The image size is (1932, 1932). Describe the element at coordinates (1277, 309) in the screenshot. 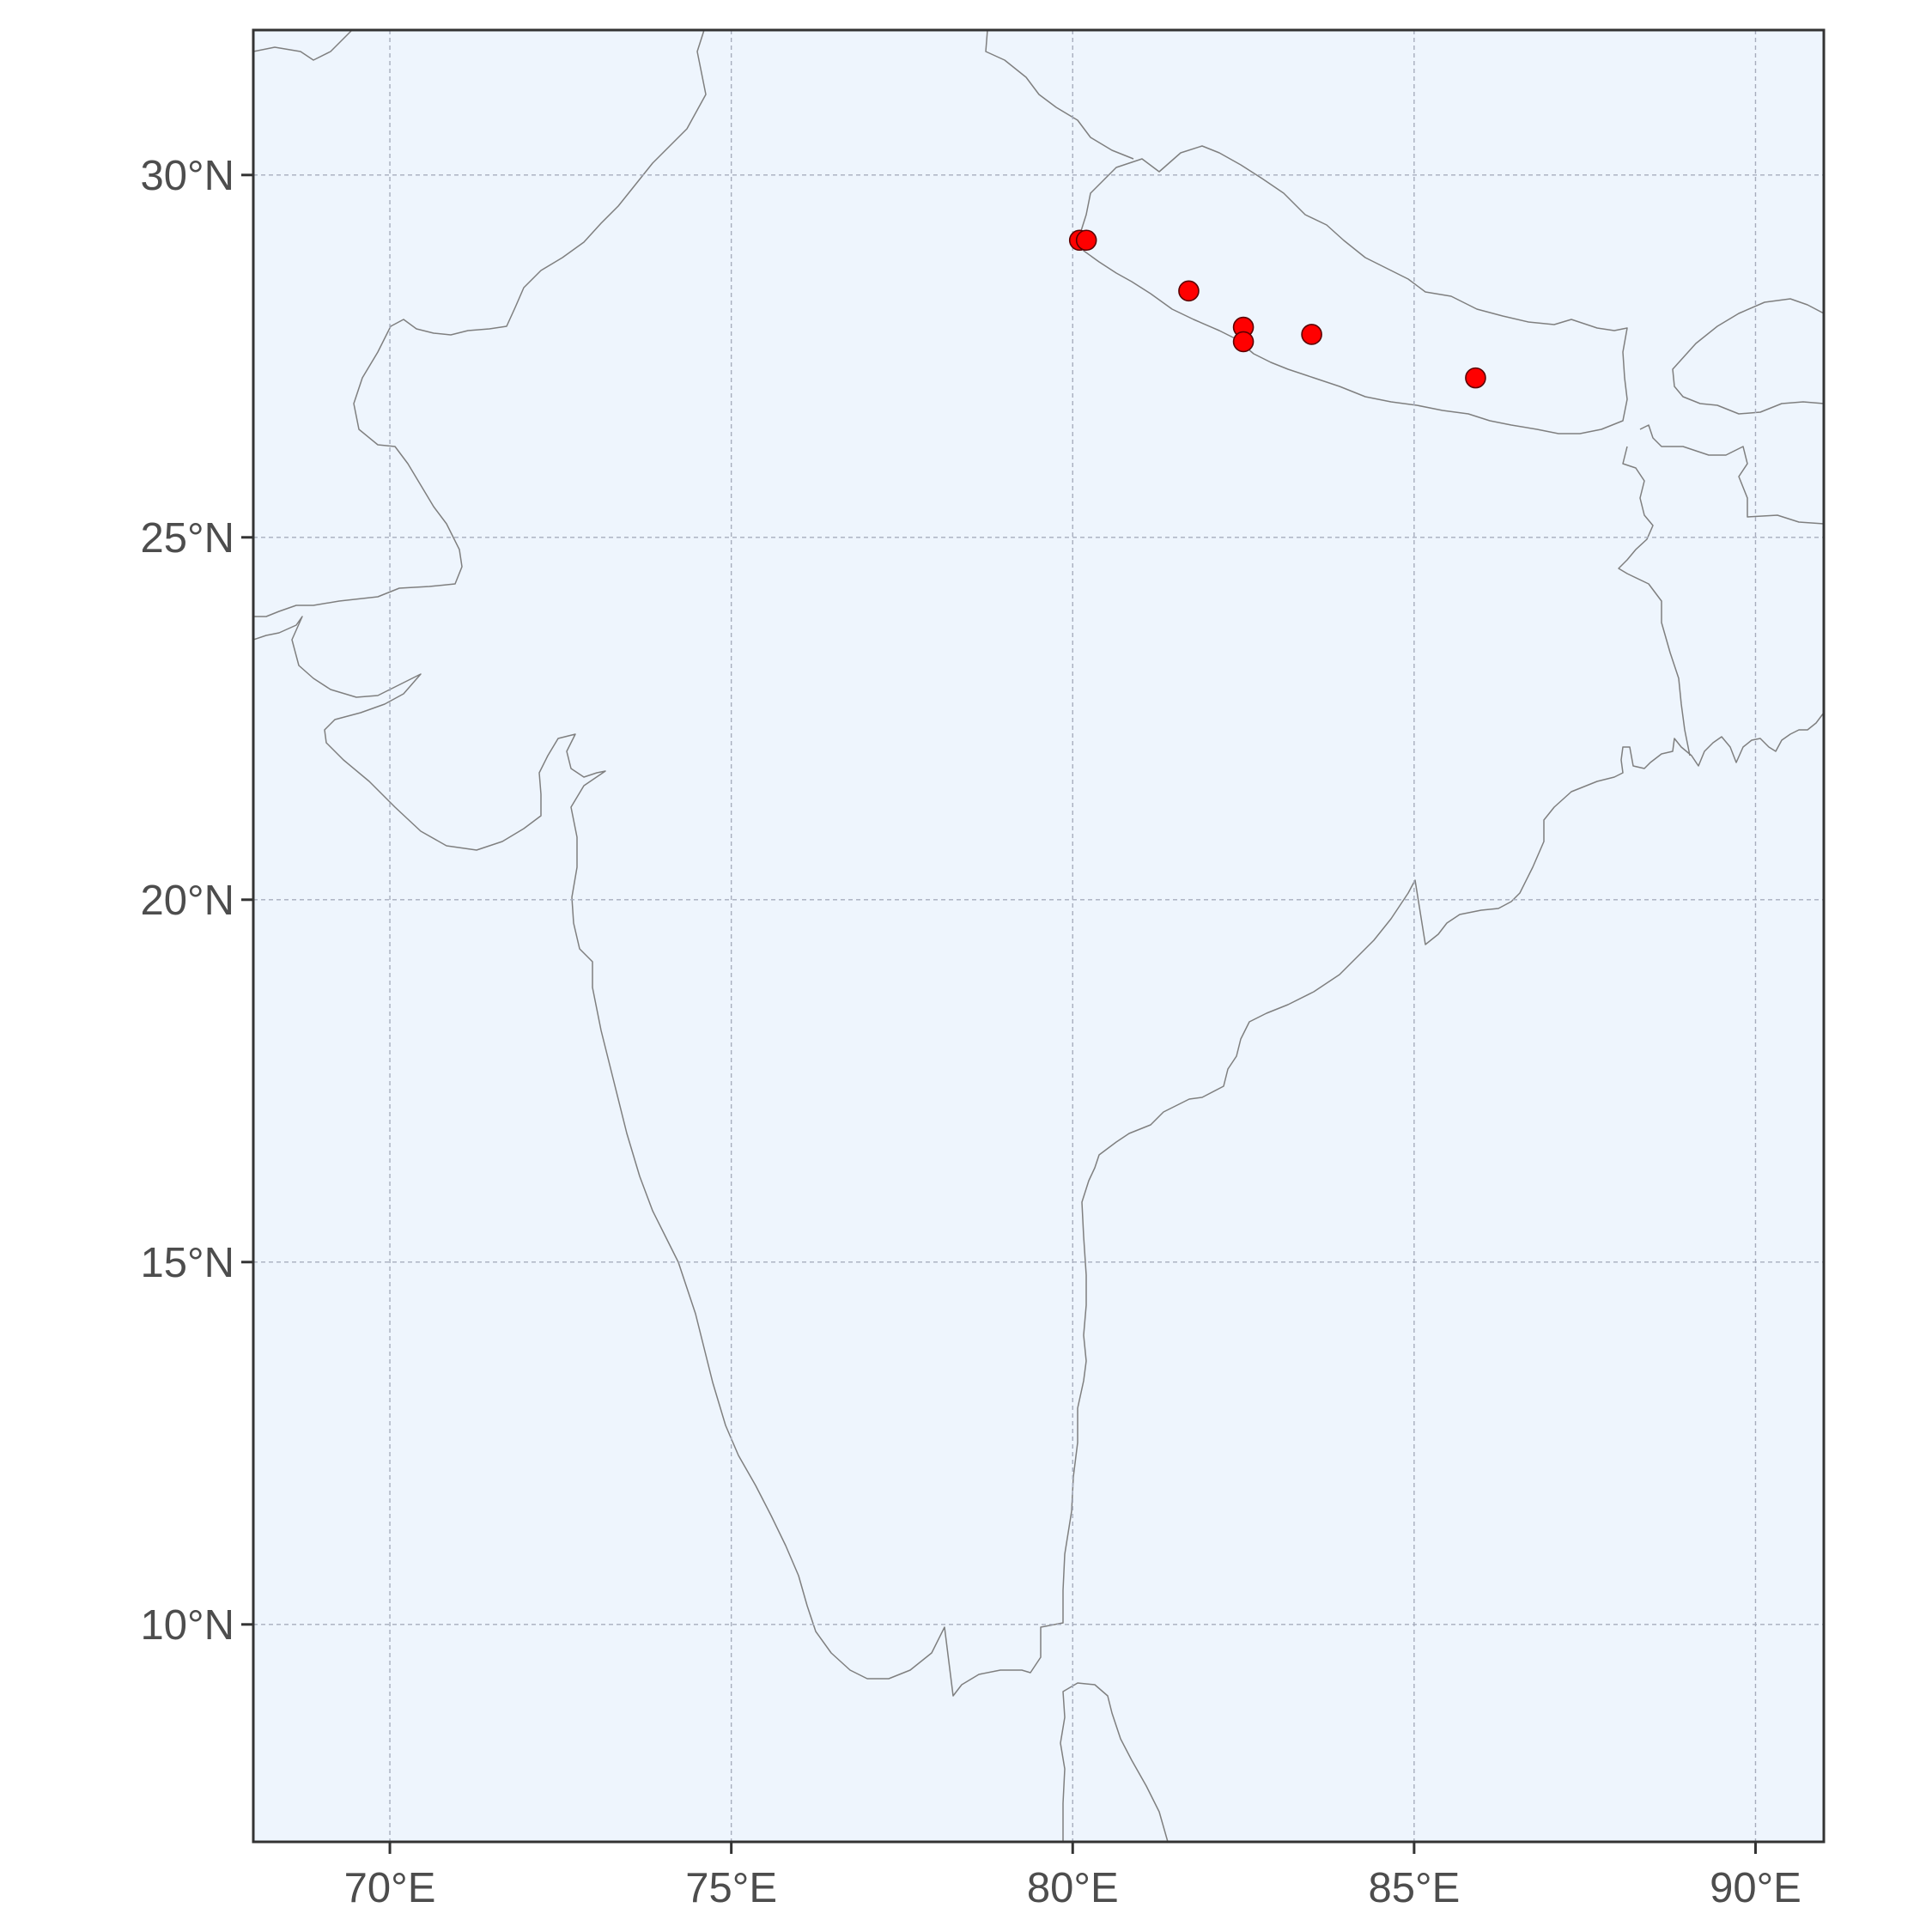

I see `sampling-points` at that location.